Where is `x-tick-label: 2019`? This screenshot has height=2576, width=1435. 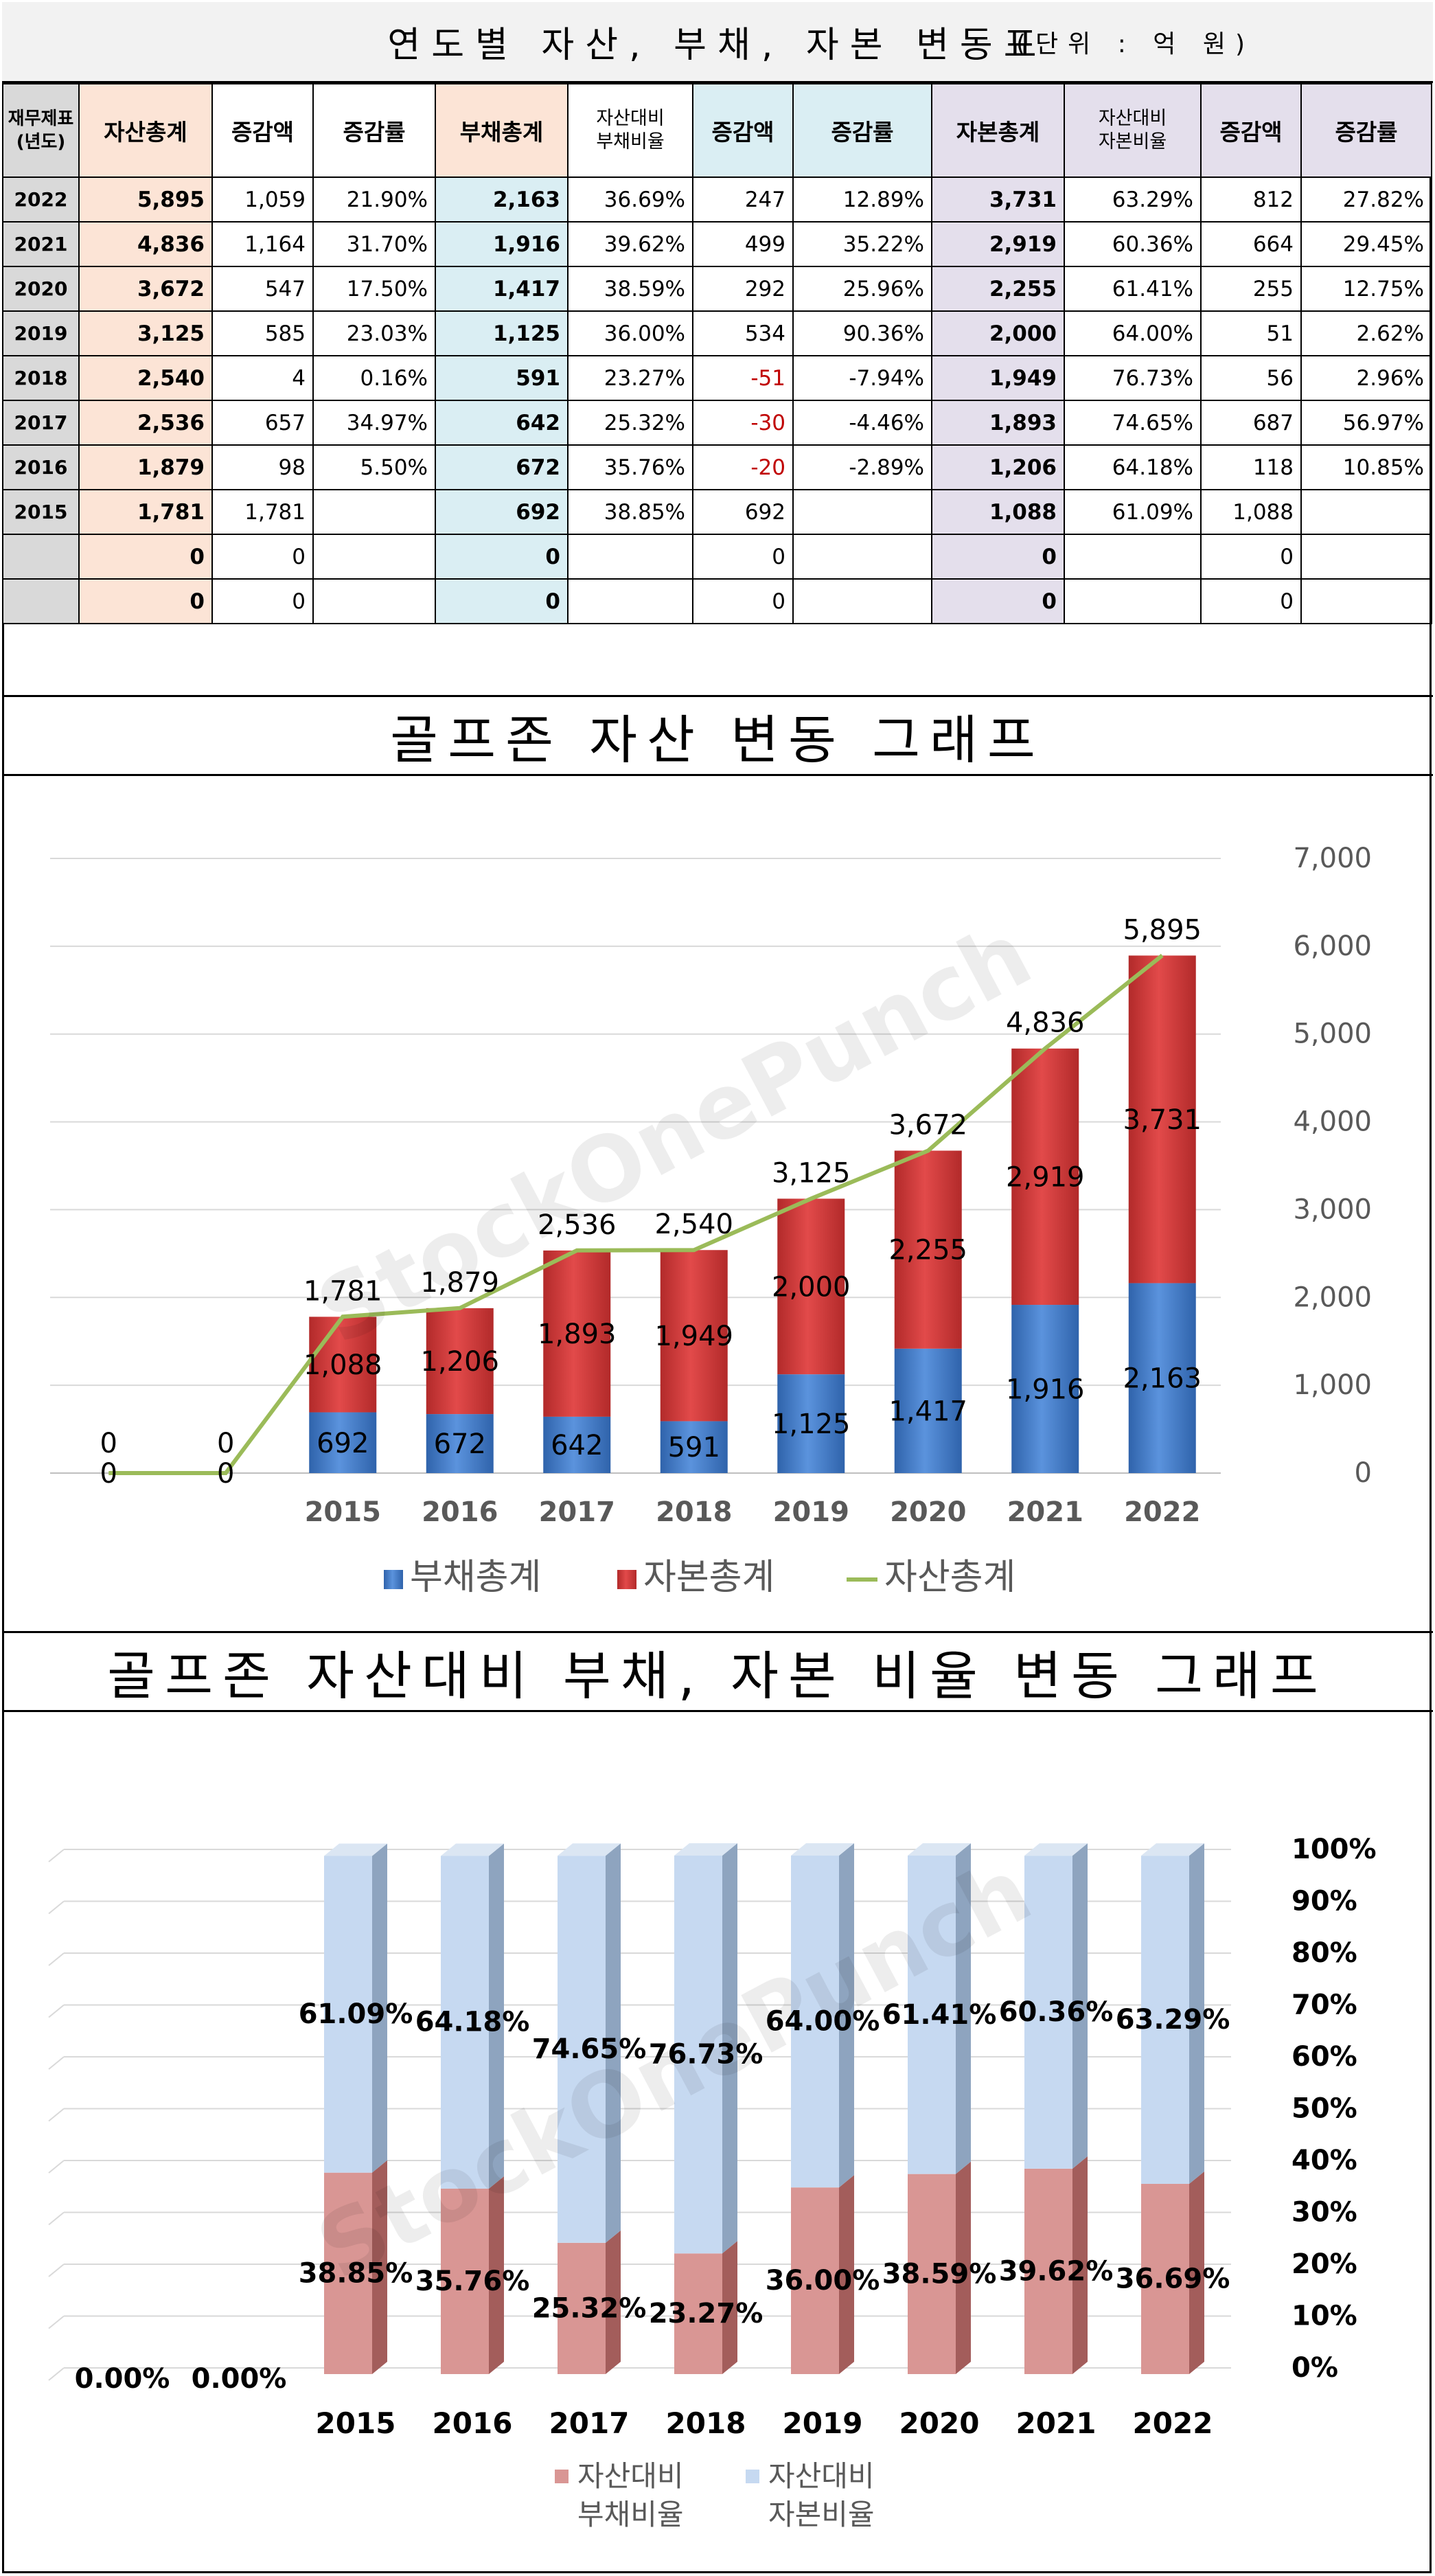 x-tick-label: 2019 is located at coordinates (811, 1512).